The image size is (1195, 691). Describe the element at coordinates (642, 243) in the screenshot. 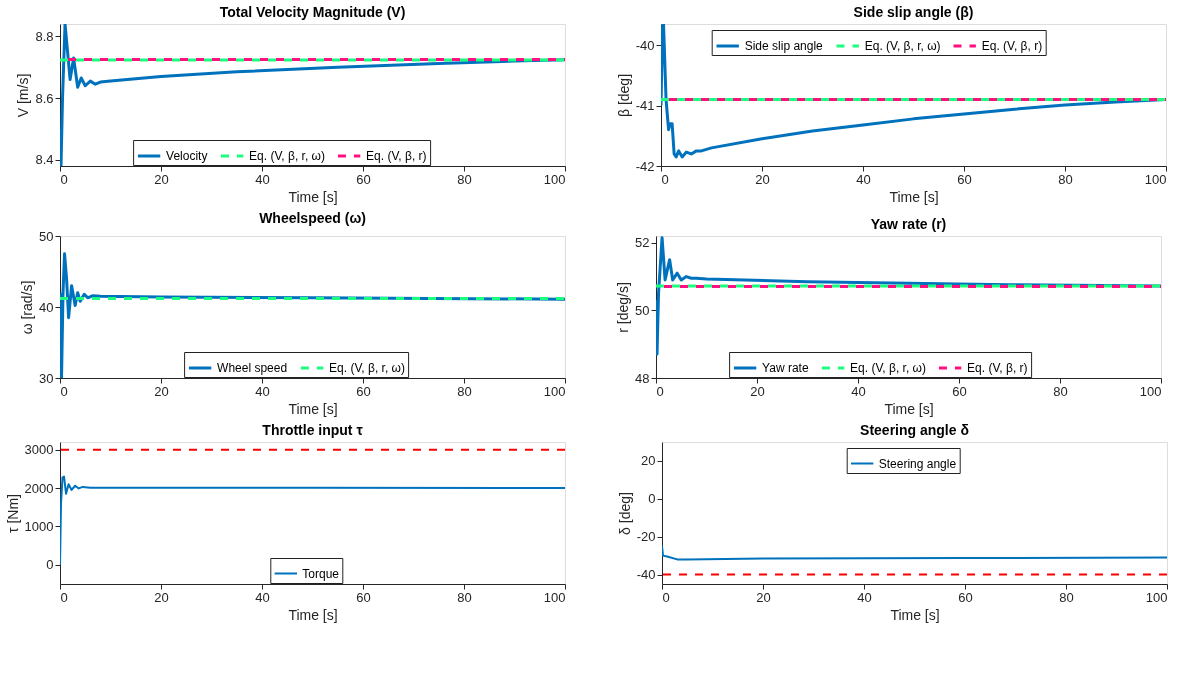

I see `y-tick-label: 52` at that location.